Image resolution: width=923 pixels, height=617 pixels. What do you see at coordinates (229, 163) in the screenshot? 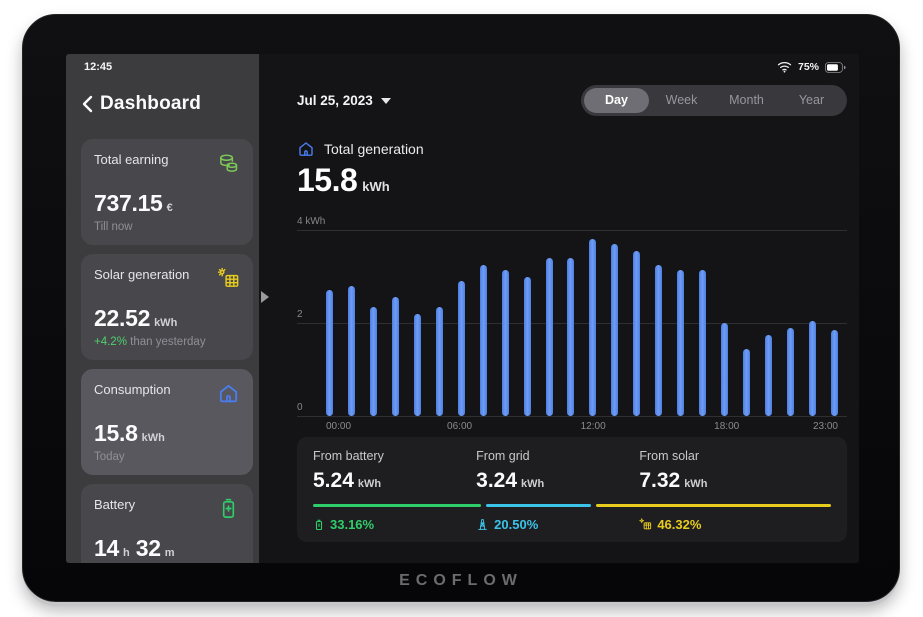
I see `coins-icon` at bounding box center [229, 163].